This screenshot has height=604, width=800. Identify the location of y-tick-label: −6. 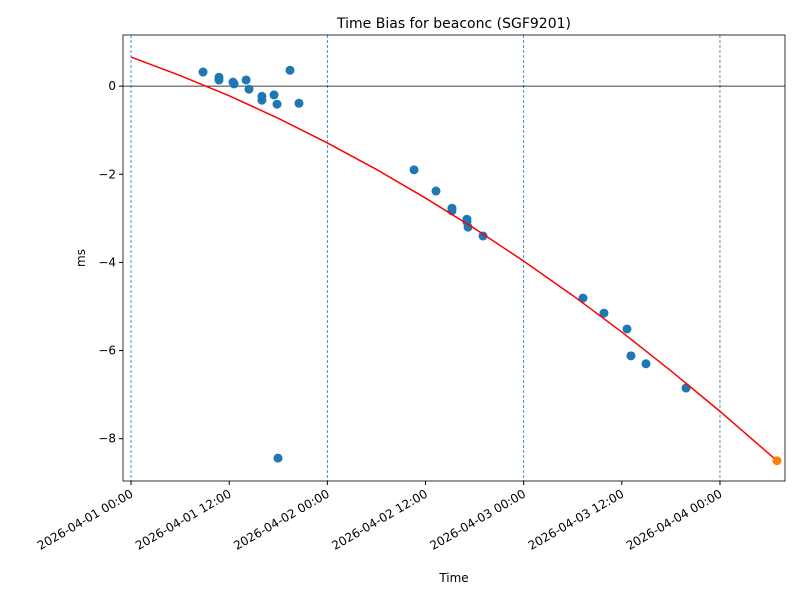
(107, 351).